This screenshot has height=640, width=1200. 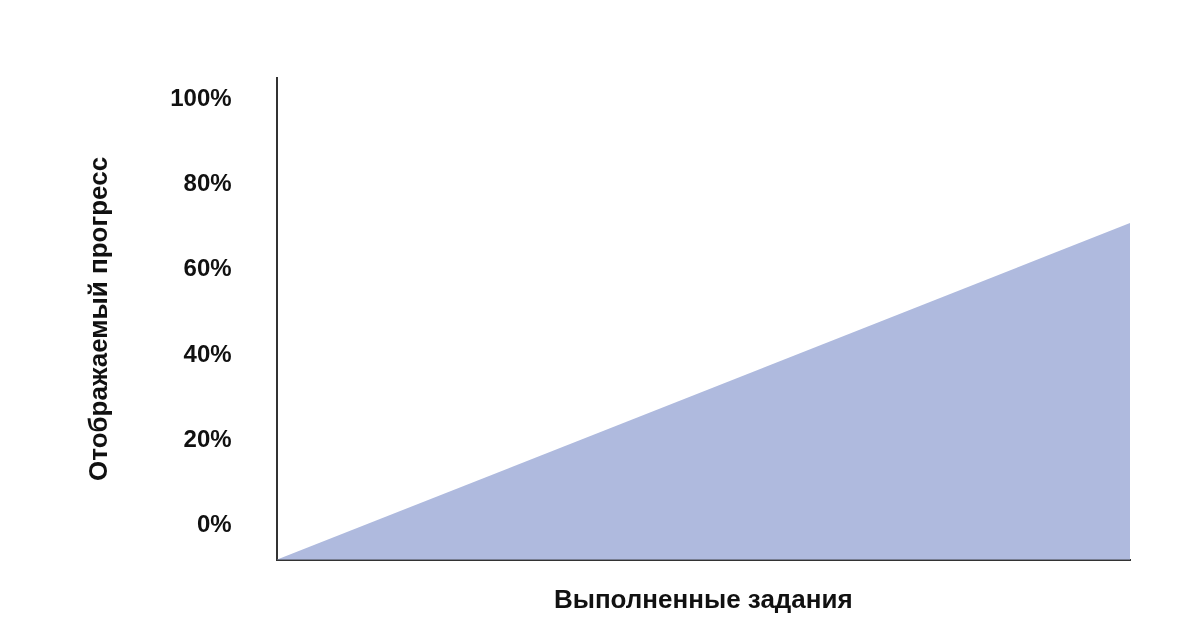 I want to click on y-tick-label: 60%, so click(x=207, y=268).